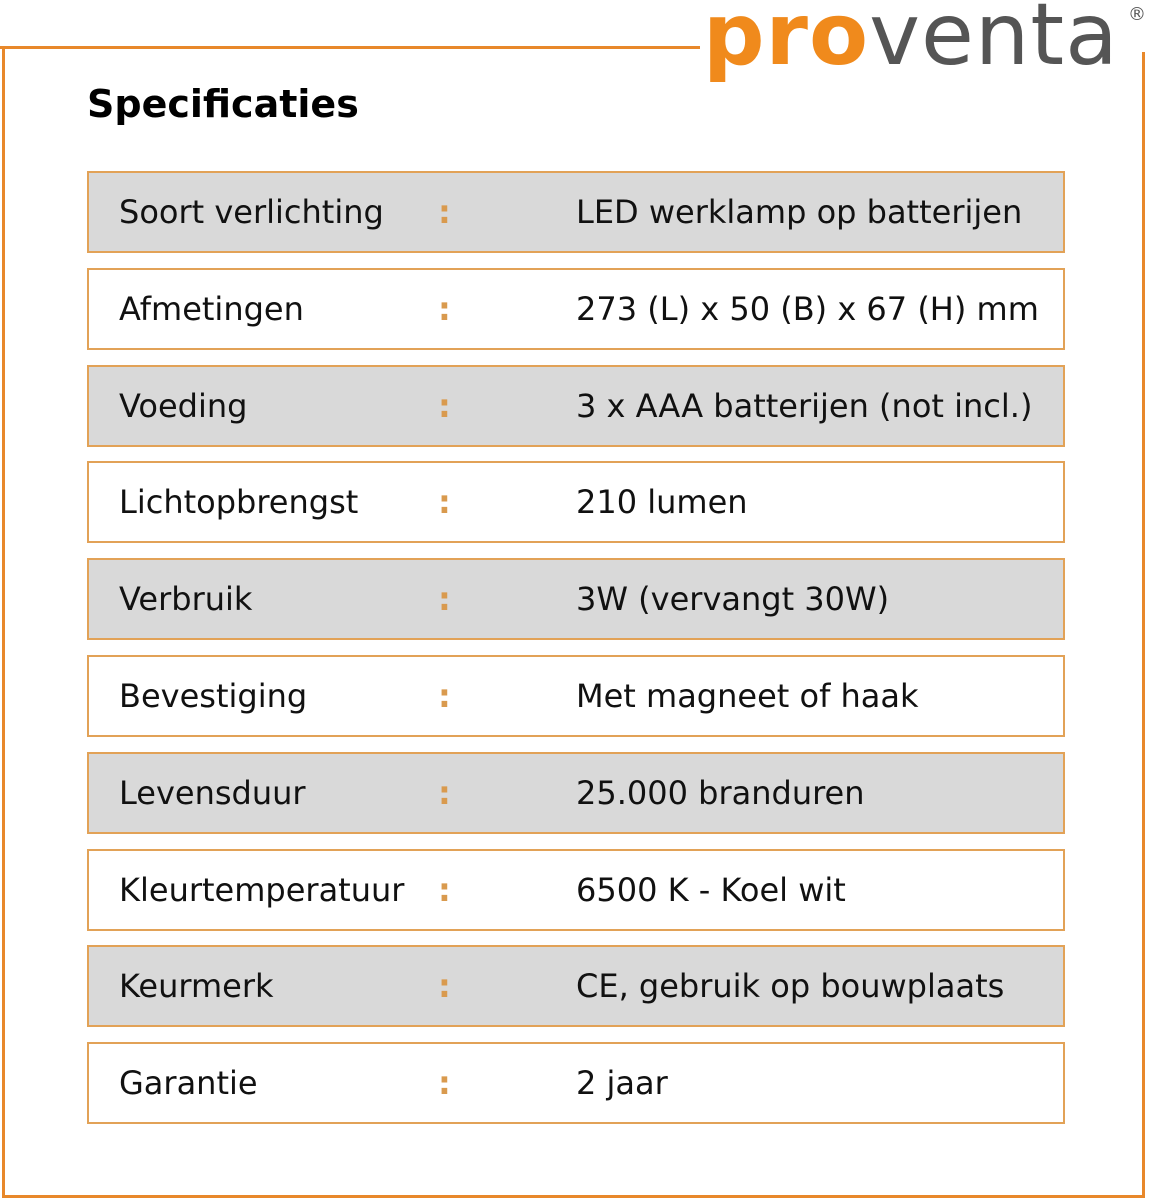 This screenshot has height=1200, width=1149. I want to click on spec-value: 3 x AAA batterijen (not incl.), so click(804, 405).